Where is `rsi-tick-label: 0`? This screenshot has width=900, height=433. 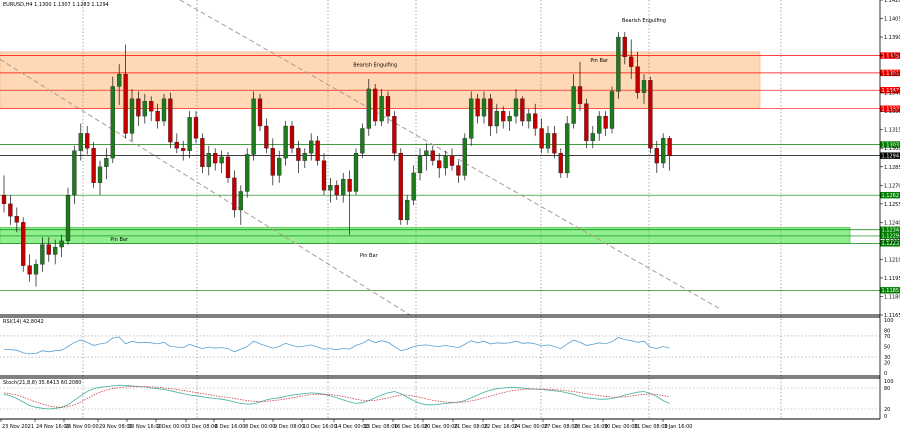 rsi-tick-label: 0 is located at coordinates (885, 374).